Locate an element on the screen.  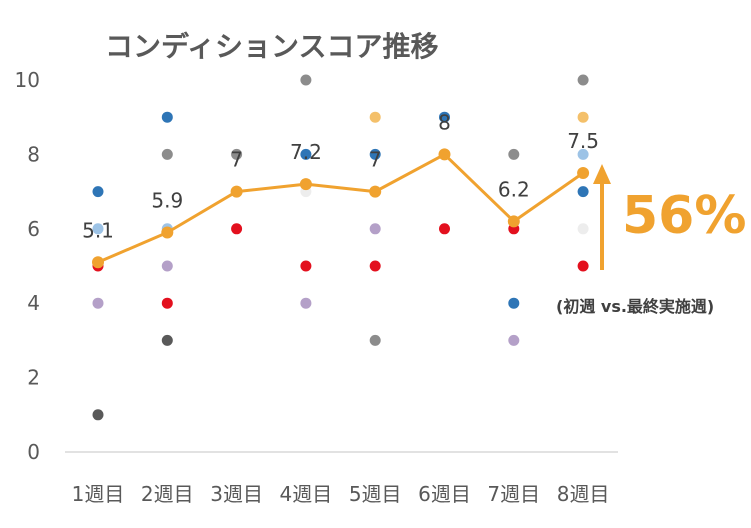
y-tick-label: 8 is located at coordinates (33, 154).